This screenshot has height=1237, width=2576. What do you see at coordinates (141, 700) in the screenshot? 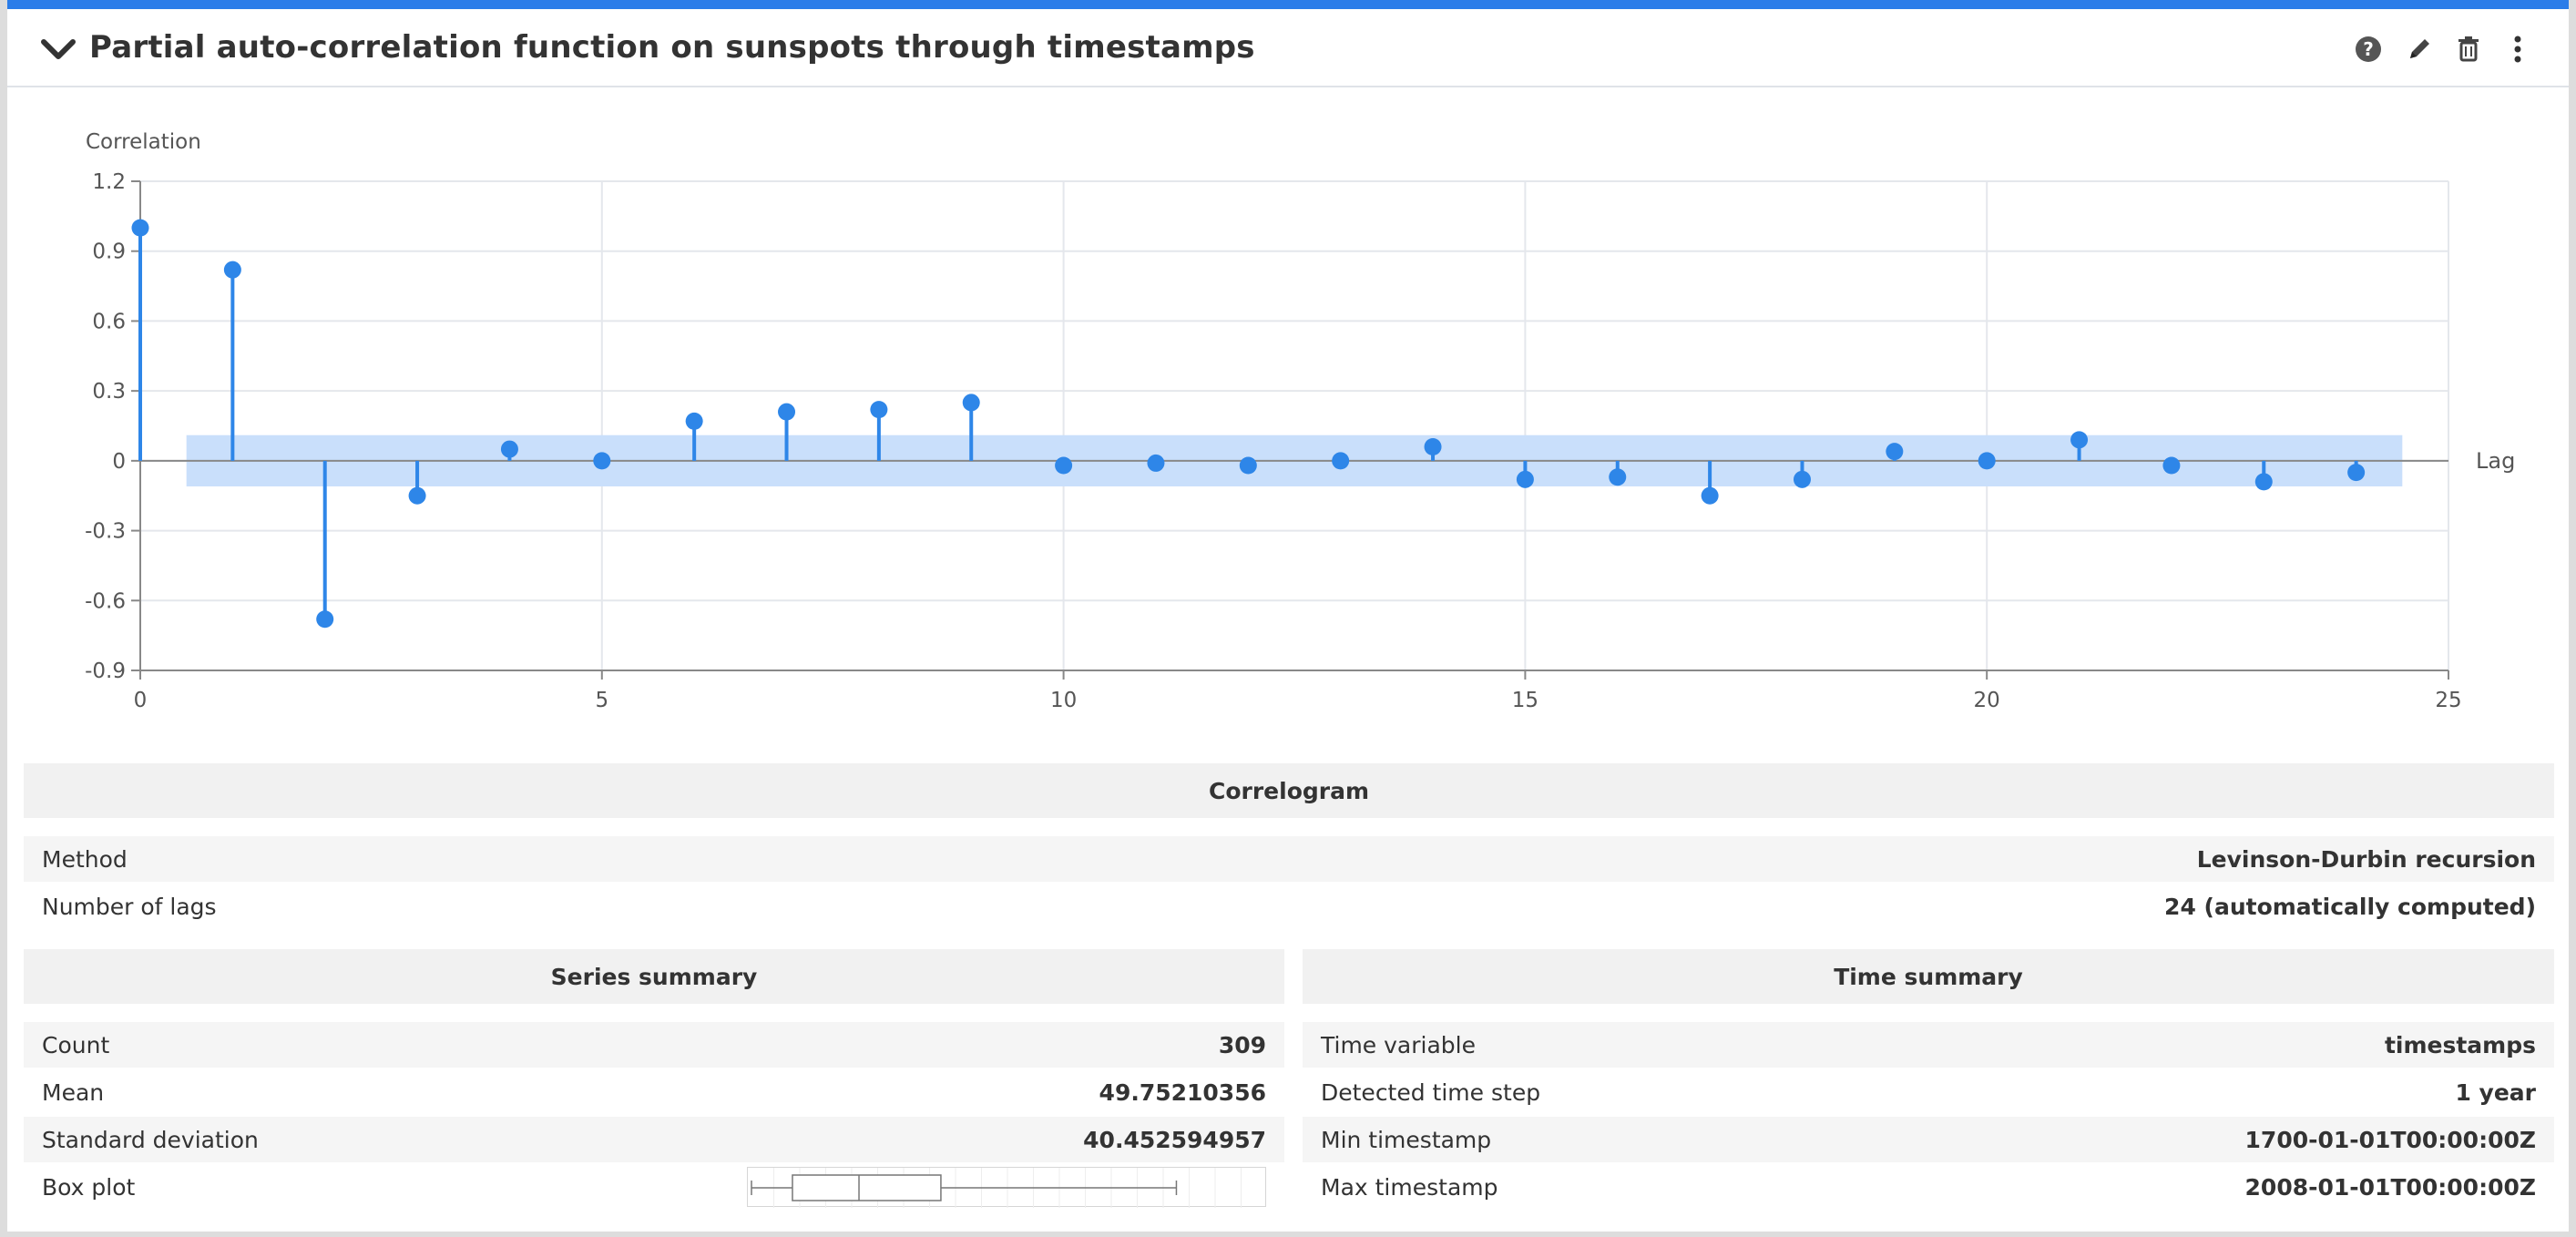
I see `x-tick-label: 0` at bounding box center [141, 700].